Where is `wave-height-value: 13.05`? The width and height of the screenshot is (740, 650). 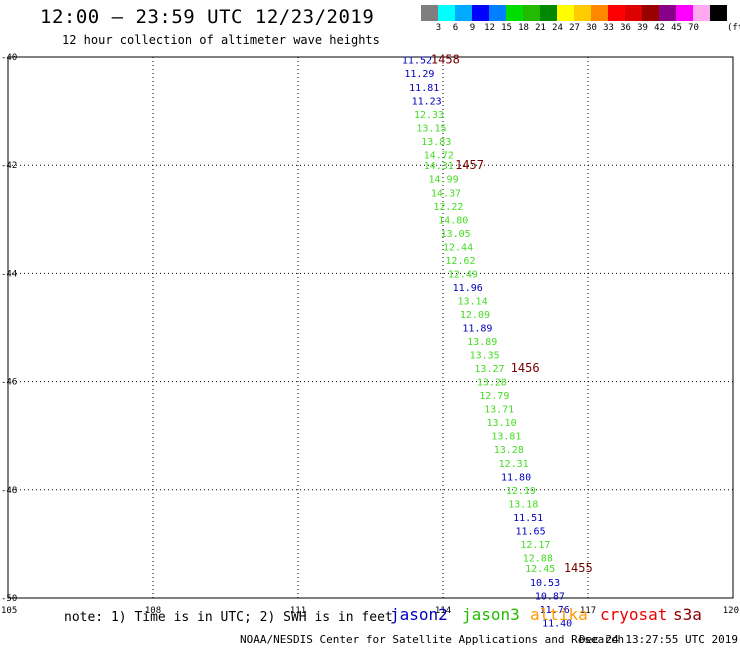
wave-height-value: 13.05 is located at coordinates (456, 234).